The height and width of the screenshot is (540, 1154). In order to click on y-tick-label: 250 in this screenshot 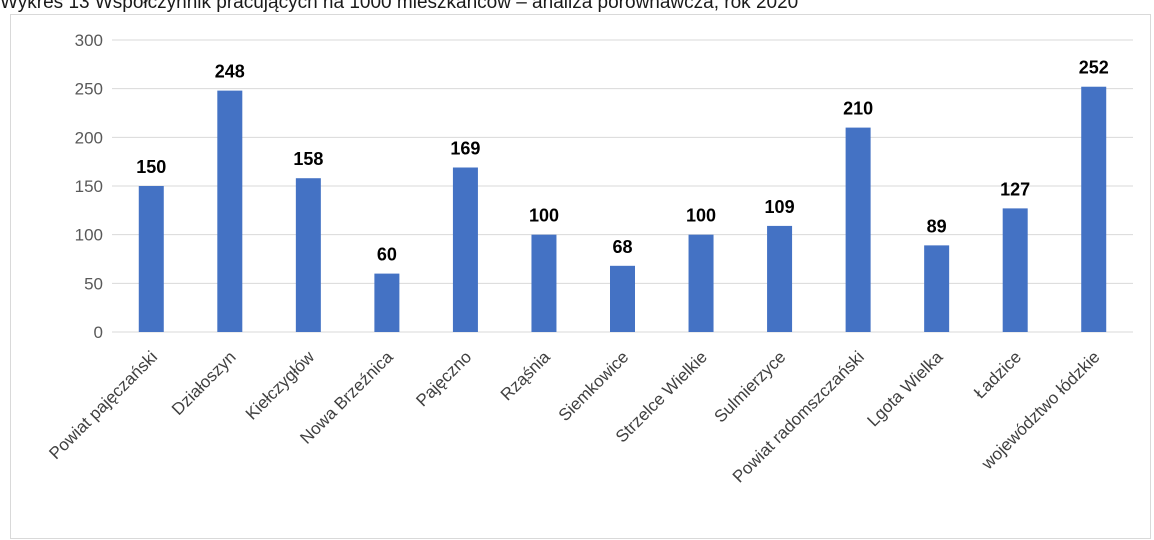, I will do `click(89, 89)`.